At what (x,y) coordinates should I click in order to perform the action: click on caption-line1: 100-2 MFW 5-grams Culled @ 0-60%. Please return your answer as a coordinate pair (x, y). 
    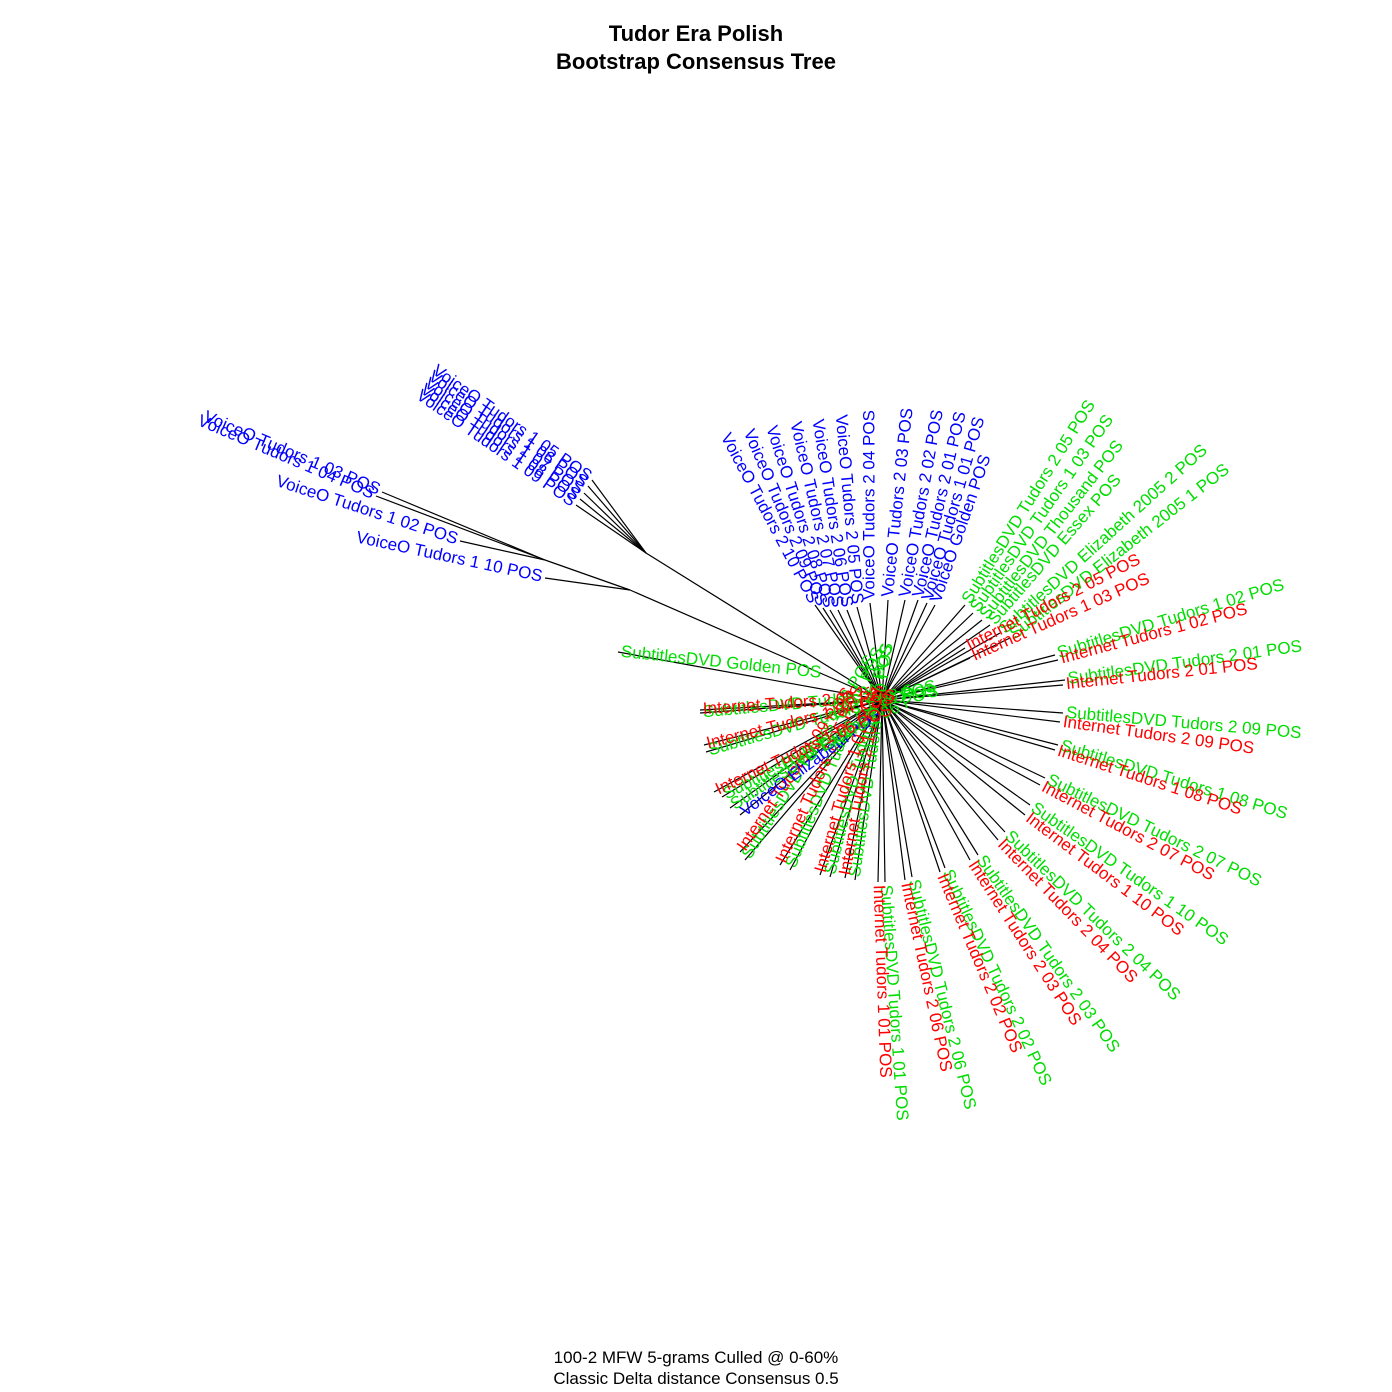
    Looking at the image, I should click on (696, 1357).